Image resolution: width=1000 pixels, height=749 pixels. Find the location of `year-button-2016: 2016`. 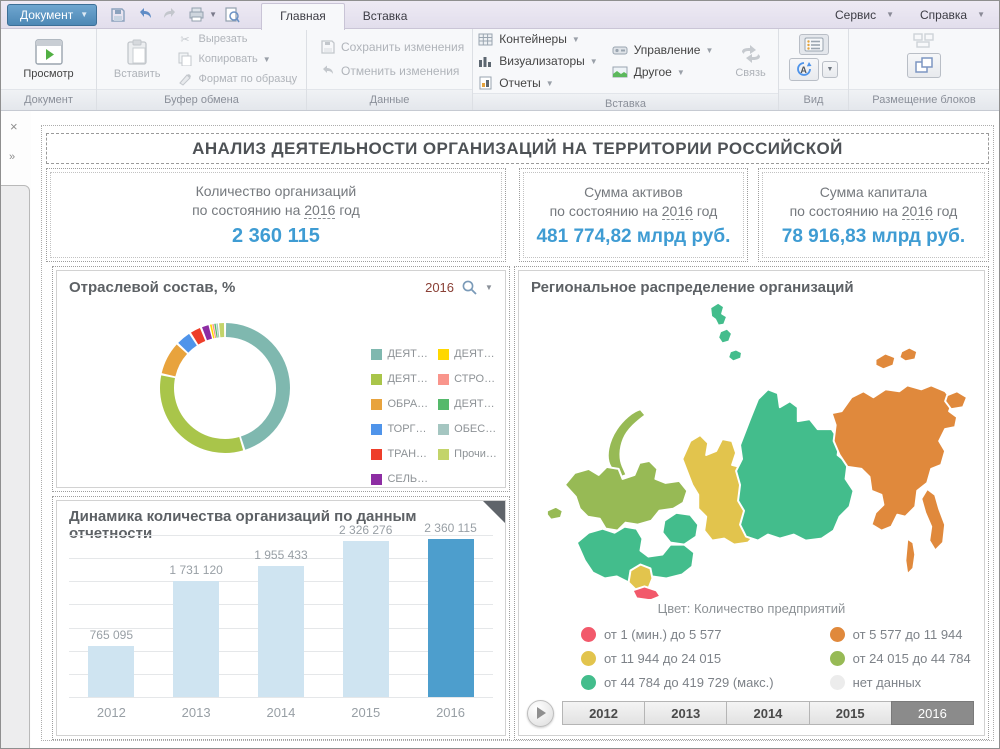

year-button-2016: 2016 is located at coordinates (932, 713).